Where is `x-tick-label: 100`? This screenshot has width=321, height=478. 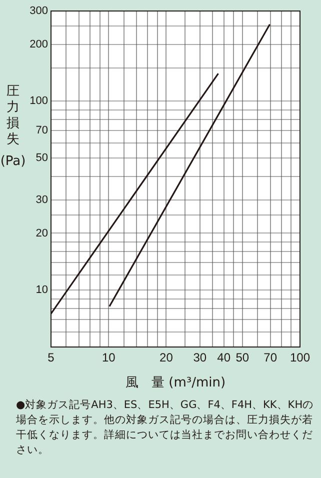 x-tick-label: 100 is located at coordinates (300, 357).